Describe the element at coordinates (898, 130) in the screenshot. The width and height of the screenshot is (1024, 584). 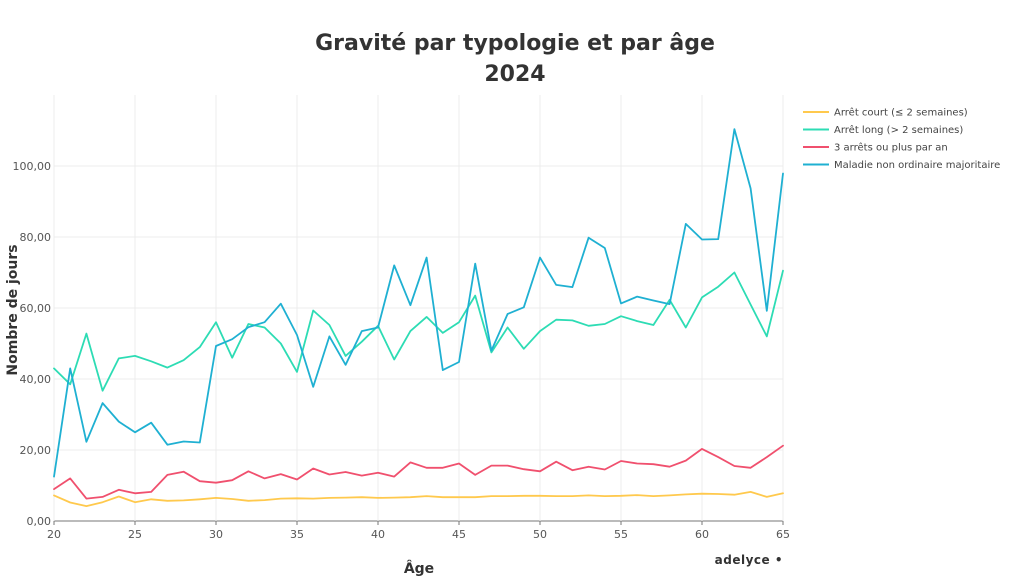
I see `legend-label: Arrêt long (> 2 semaines)` at that location.